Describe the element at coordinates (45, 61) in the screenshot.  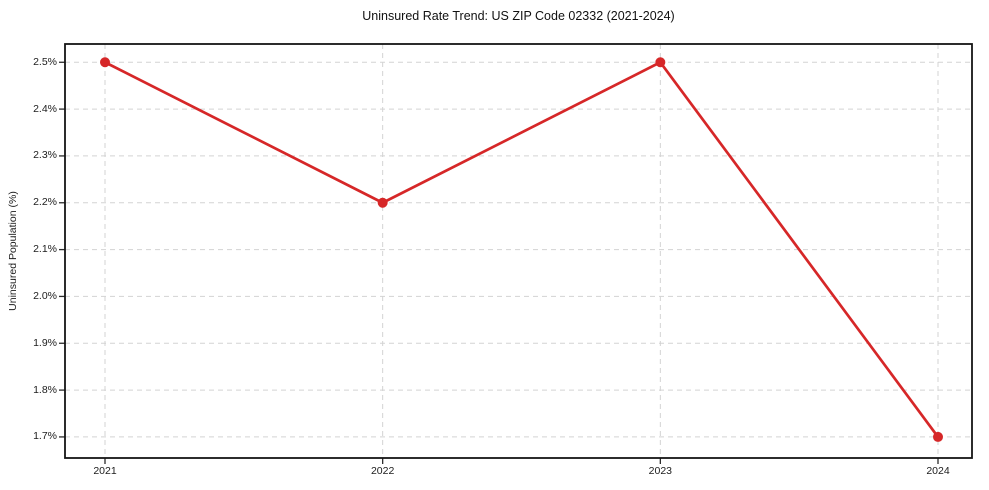
I see `y-tick-label: 2.5%` at that location.